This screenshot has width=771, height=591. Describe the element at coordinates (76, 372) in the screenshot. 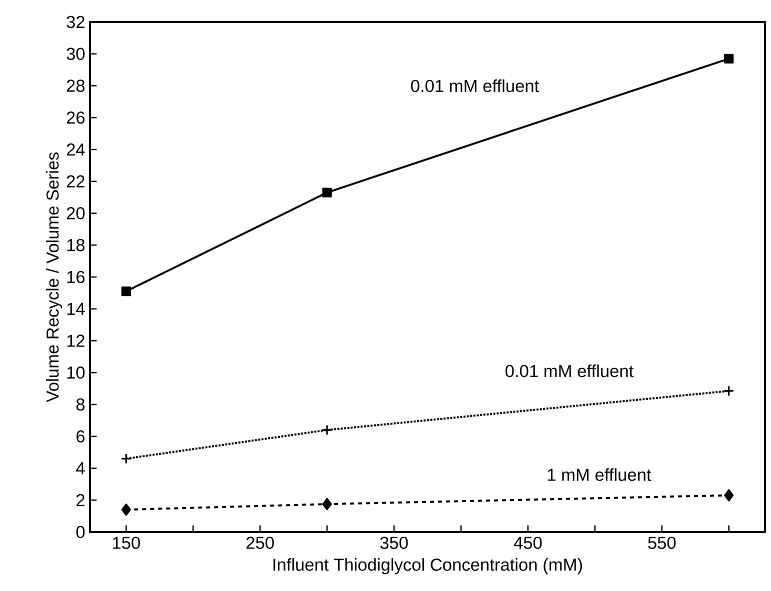

I see `y-tick-label: 10` at that location.